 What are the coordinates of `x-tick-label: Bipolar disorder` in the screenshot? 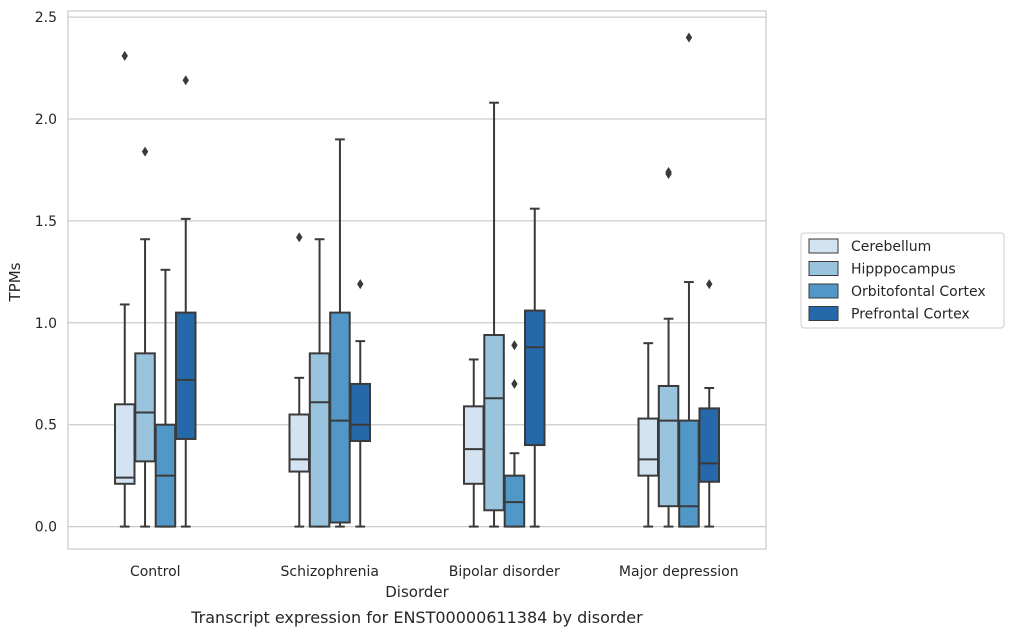 It's located at (504, 572).